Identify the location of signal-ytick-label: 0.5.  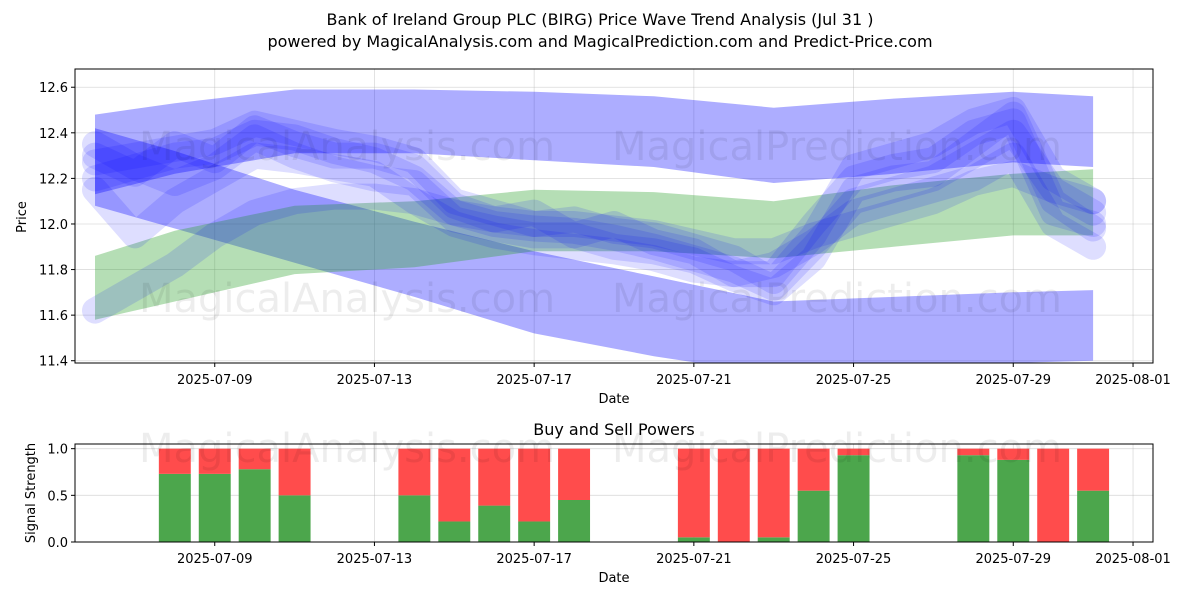
(57, 496).